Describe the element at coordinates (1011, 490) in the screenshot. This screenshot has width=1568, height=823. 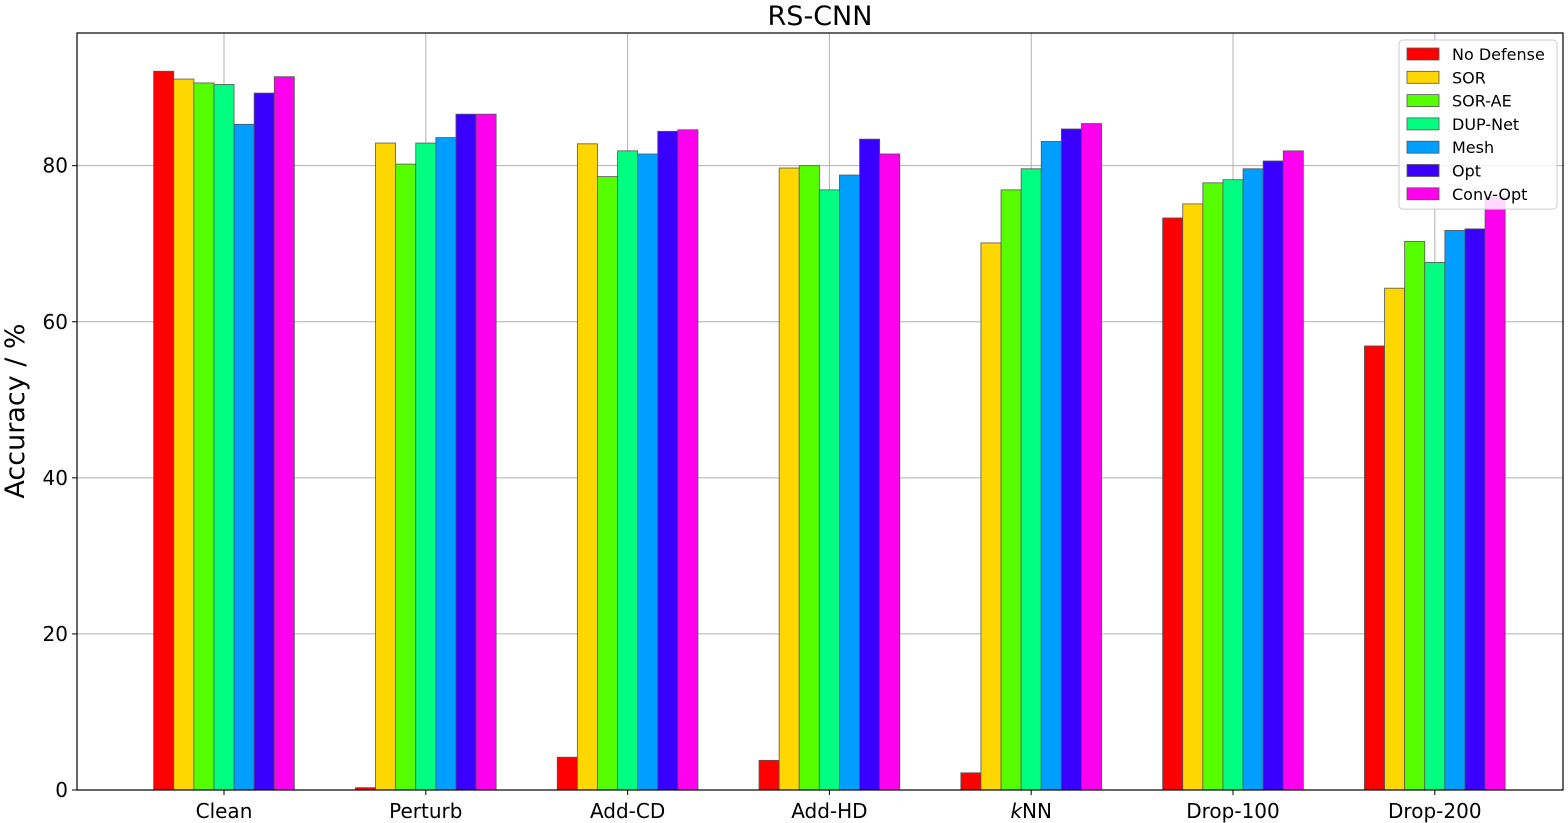
I see `bar-sor-ae-knn` at that location.